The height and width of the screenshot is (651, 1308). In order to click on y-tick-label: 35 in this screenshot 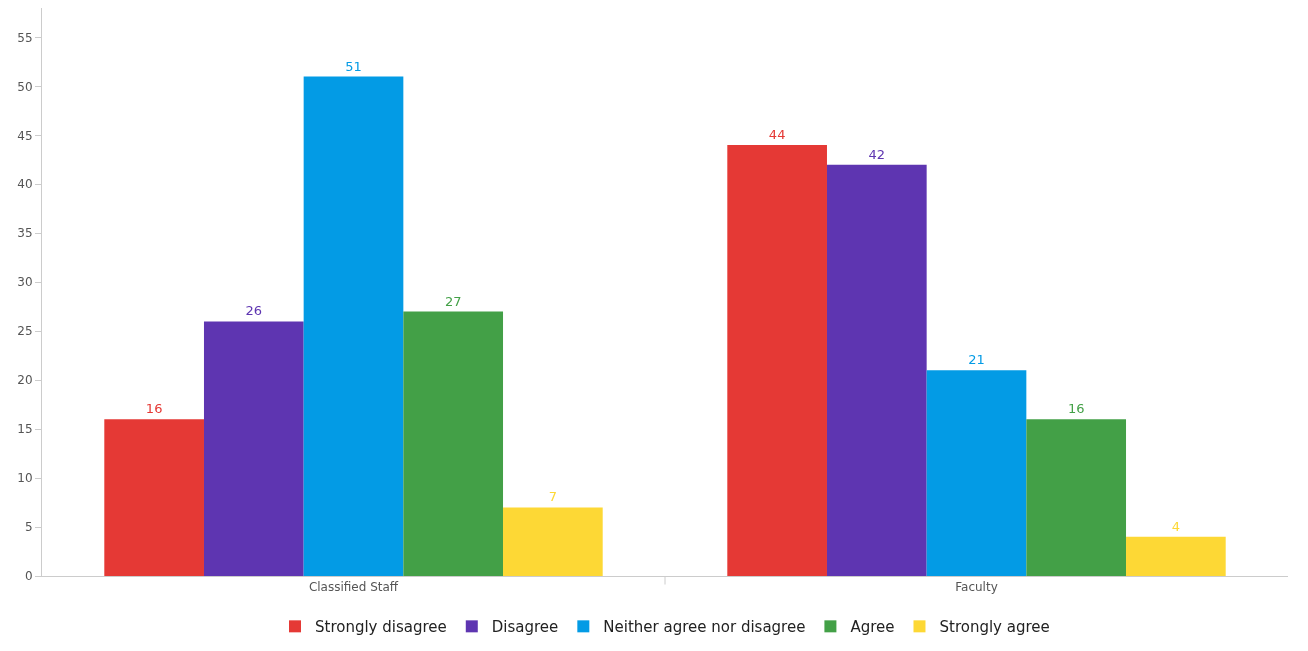, I will do `click(25, 233)`.